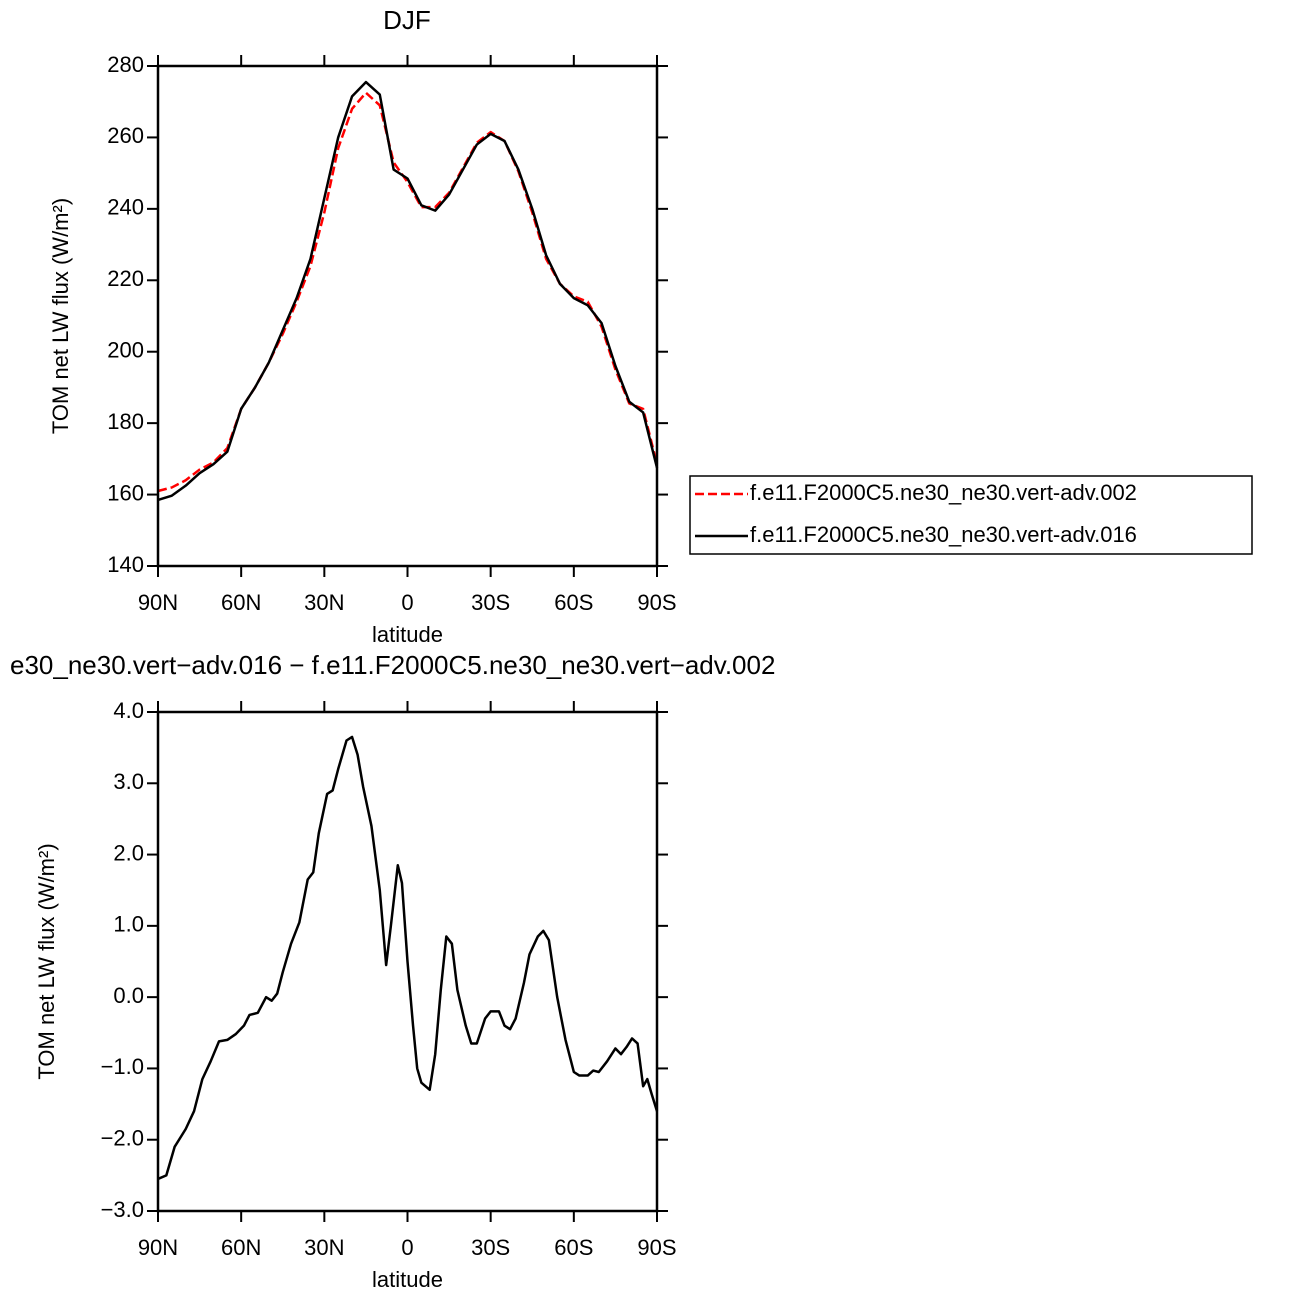 The image size is (1302, 1303). What do you see at coordinates (122, 1138) in the screenshot?
I see `y-tick-label: −2.0` at bounding box center [122, 1138].